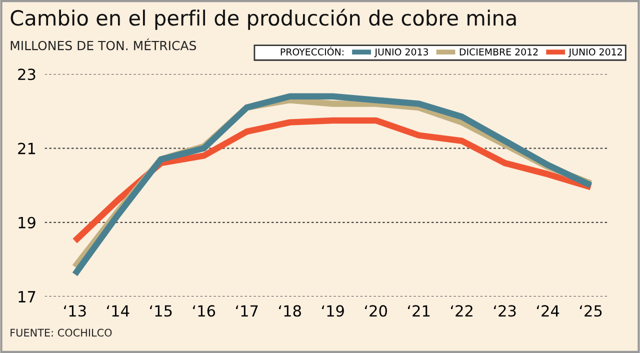 Image resolution: width=640 pixels, height=353 pixels. What do you see at coordinates (103, 44) in the screenshot?
I see `chart-subtitle: MILLONES DE TON. MÉTRICAS` at bounding box center [103, 44].